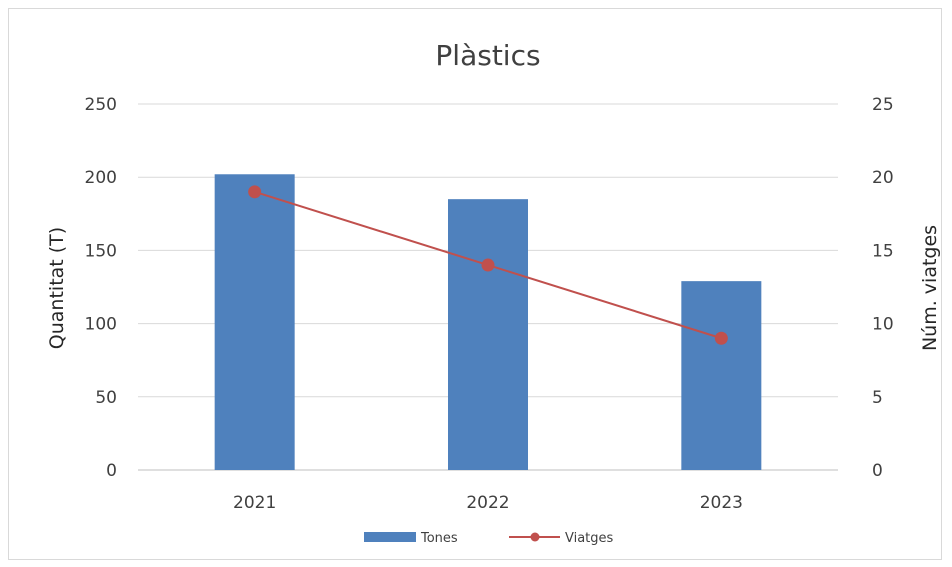 This screenshot has width=952, height=567. What do you see at coordinates (254, 322) in the screenshot?
I see `bar-2021` at bounding box center [254, 322].